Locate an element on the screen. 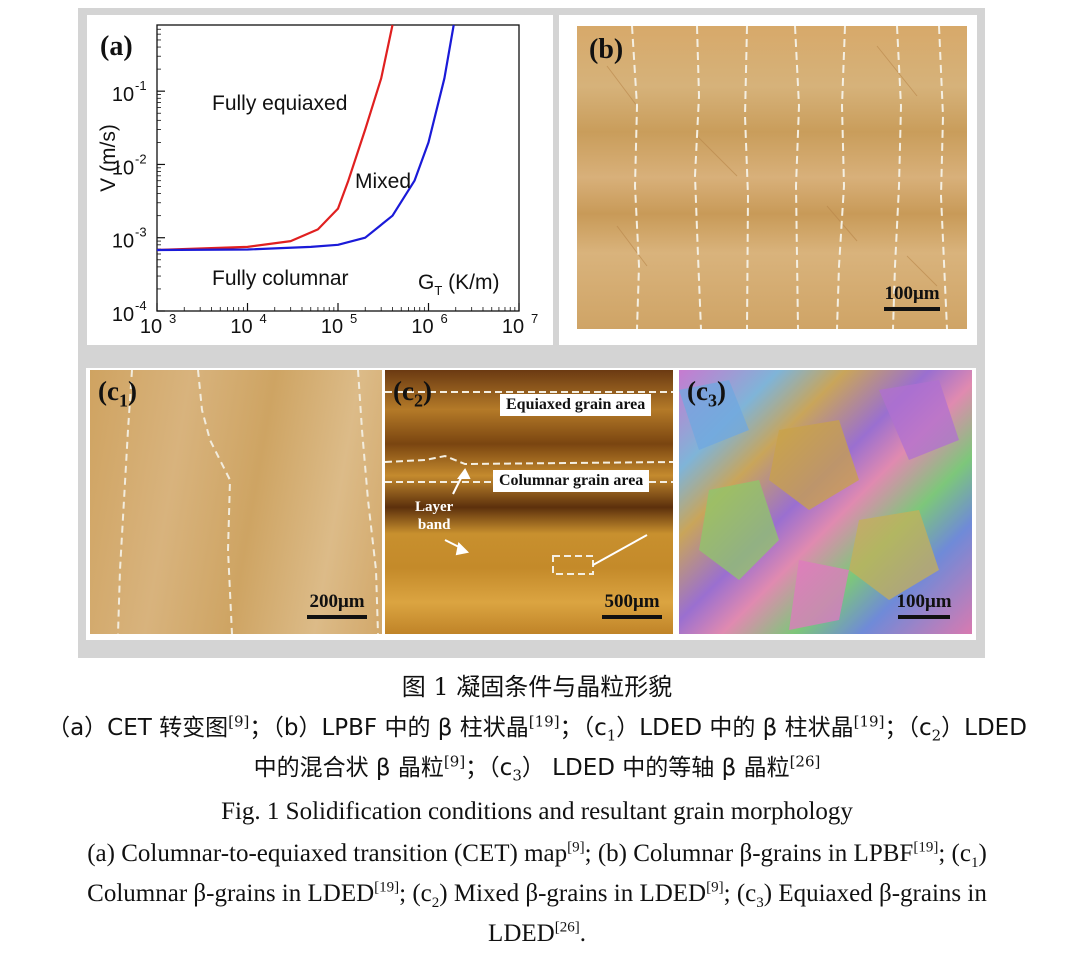 The height and width of the screenshot is (963, 1074). scale-bar-c3: 100μm is located at coordinates (924, 605).